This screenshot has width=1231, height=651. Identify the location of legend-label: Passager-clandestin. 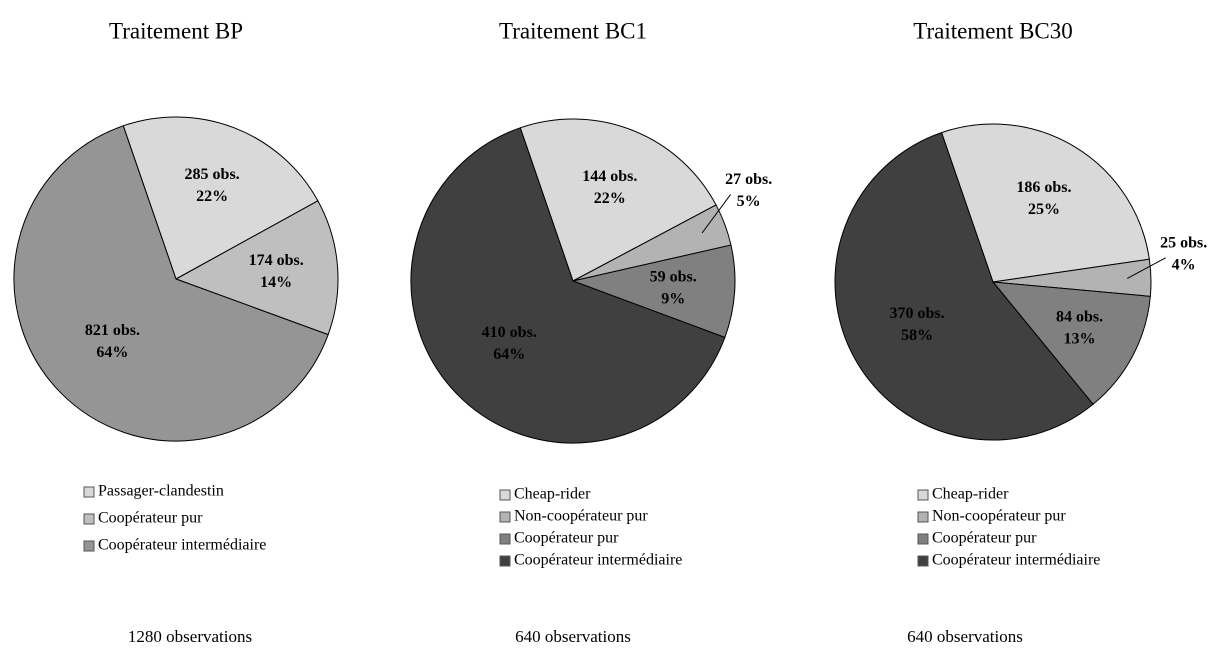
(161, 491).